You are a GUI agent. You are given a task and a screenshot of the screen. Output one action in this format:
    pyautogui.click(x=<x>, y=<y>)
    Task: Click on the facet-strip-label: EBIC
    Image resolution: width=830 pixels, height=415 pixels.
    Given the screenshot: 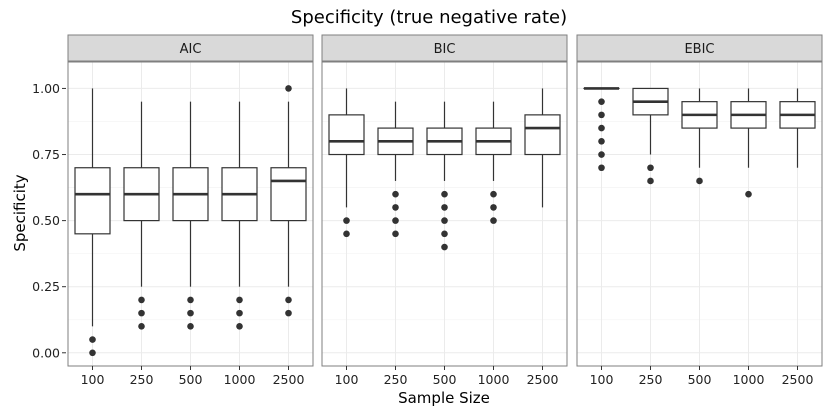 What is the action you would take?
    pyautogui.click(x=699, y=49)
    